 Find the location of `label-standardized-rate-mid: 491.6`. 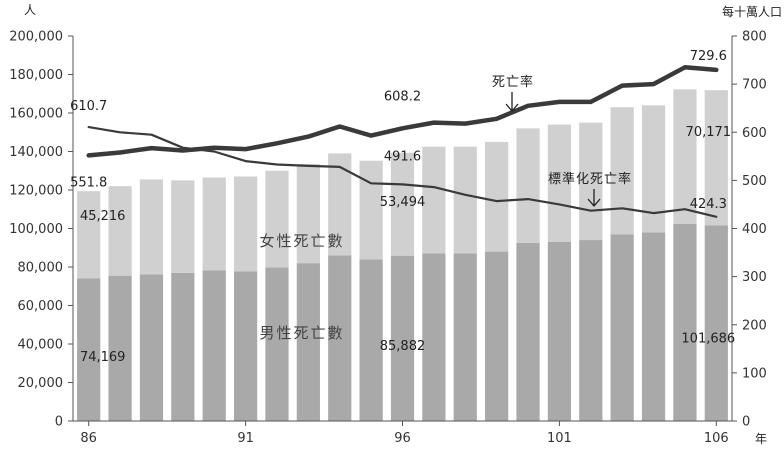

label-standardized-rate-mid: 491.6 is located at coordinates (402, 156).